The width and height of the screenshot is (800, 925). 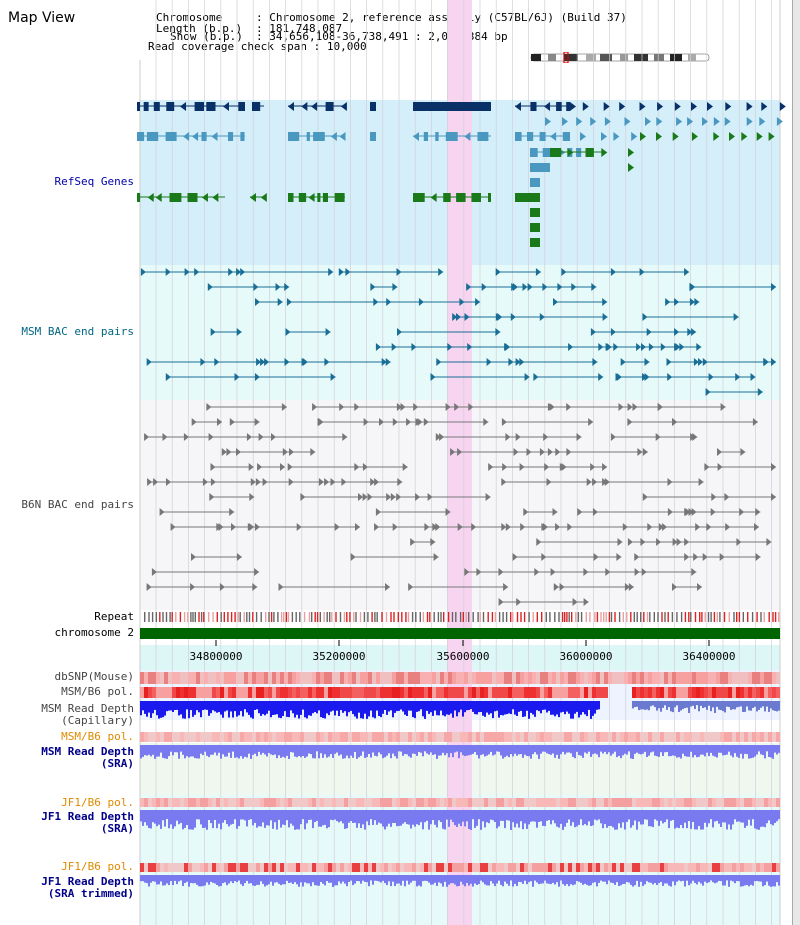 I want to click on vertical-scrollbar, so click(x=796, y=462).